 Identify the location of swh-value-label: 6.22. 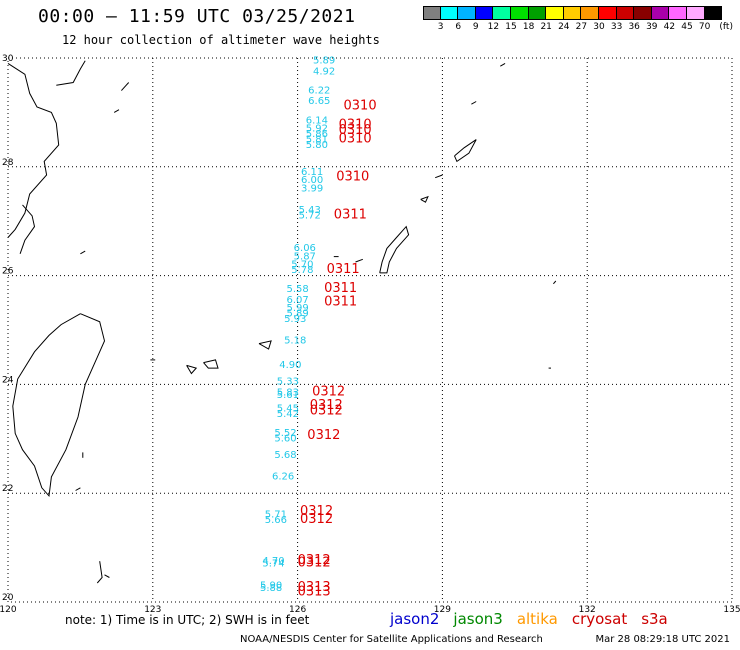
(319, 90).